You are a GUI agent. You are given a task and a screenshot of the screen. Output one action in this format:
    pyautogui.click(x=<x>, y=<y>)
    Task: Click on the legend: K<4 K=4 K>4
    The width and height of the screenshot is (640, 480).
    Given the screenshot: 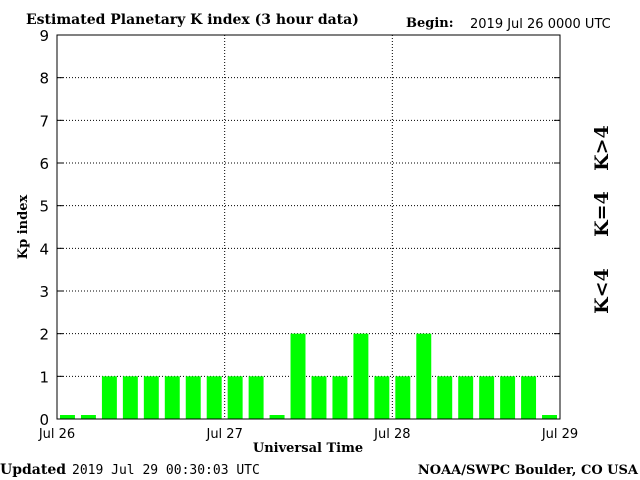 What is the action you would take?
    pyautogui.click(x=602, y=219)
    